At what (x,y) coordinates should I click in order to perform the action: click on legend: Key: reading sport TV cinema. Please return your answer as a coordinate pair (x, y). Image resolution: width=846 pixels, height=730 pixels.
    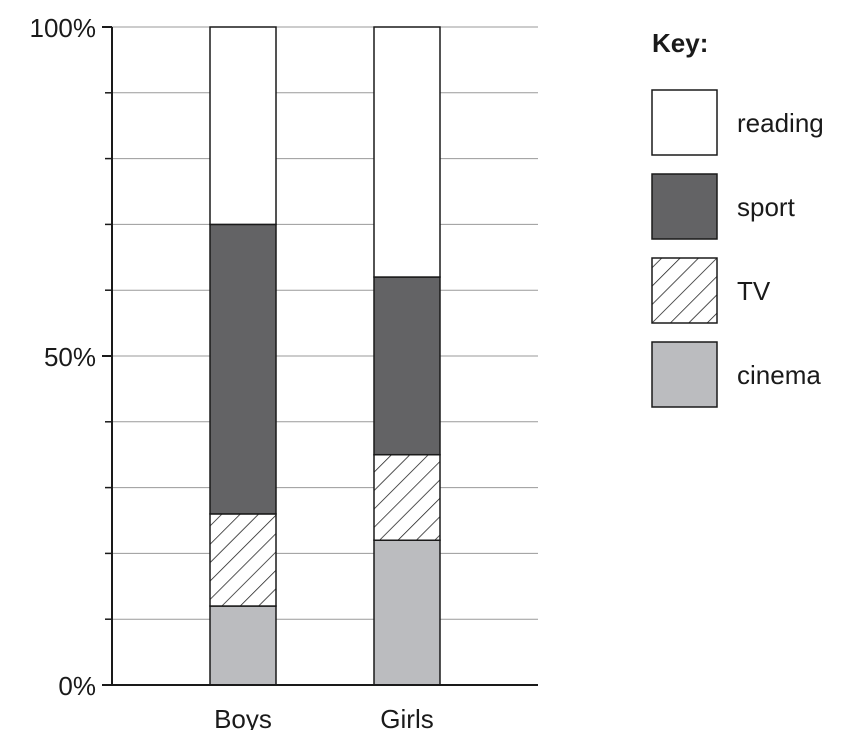
    Looking at the image, I should click on (737, 218).